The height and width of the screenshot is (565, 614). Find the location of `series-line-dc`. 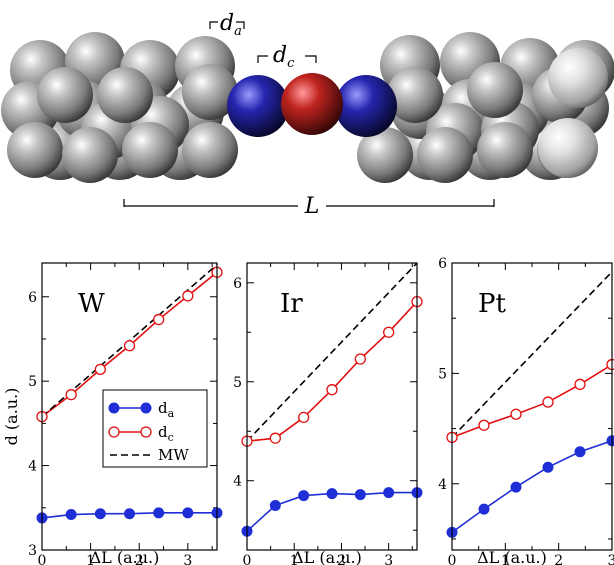

series-line-dc is located at coordinates (532, 401).